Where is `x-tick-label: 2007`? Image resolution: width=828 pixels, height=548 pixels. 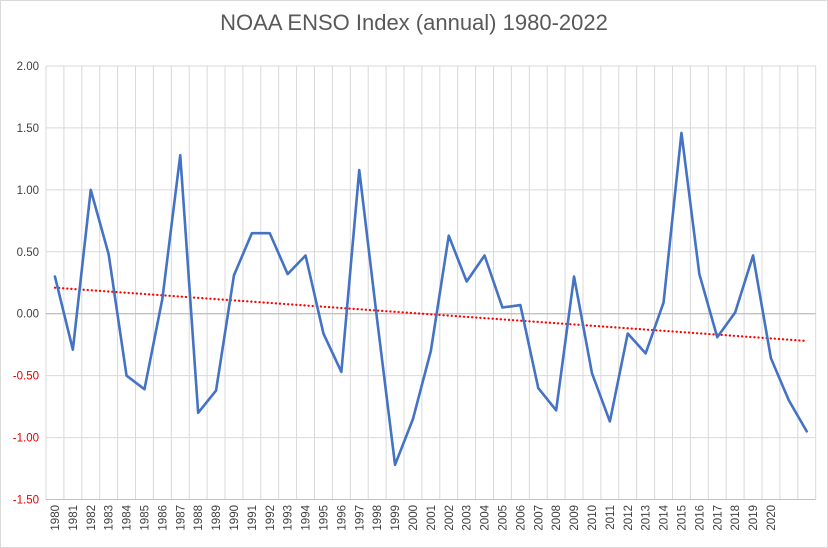 x-tick-label: 2007 is located at coordinates (539, 518).